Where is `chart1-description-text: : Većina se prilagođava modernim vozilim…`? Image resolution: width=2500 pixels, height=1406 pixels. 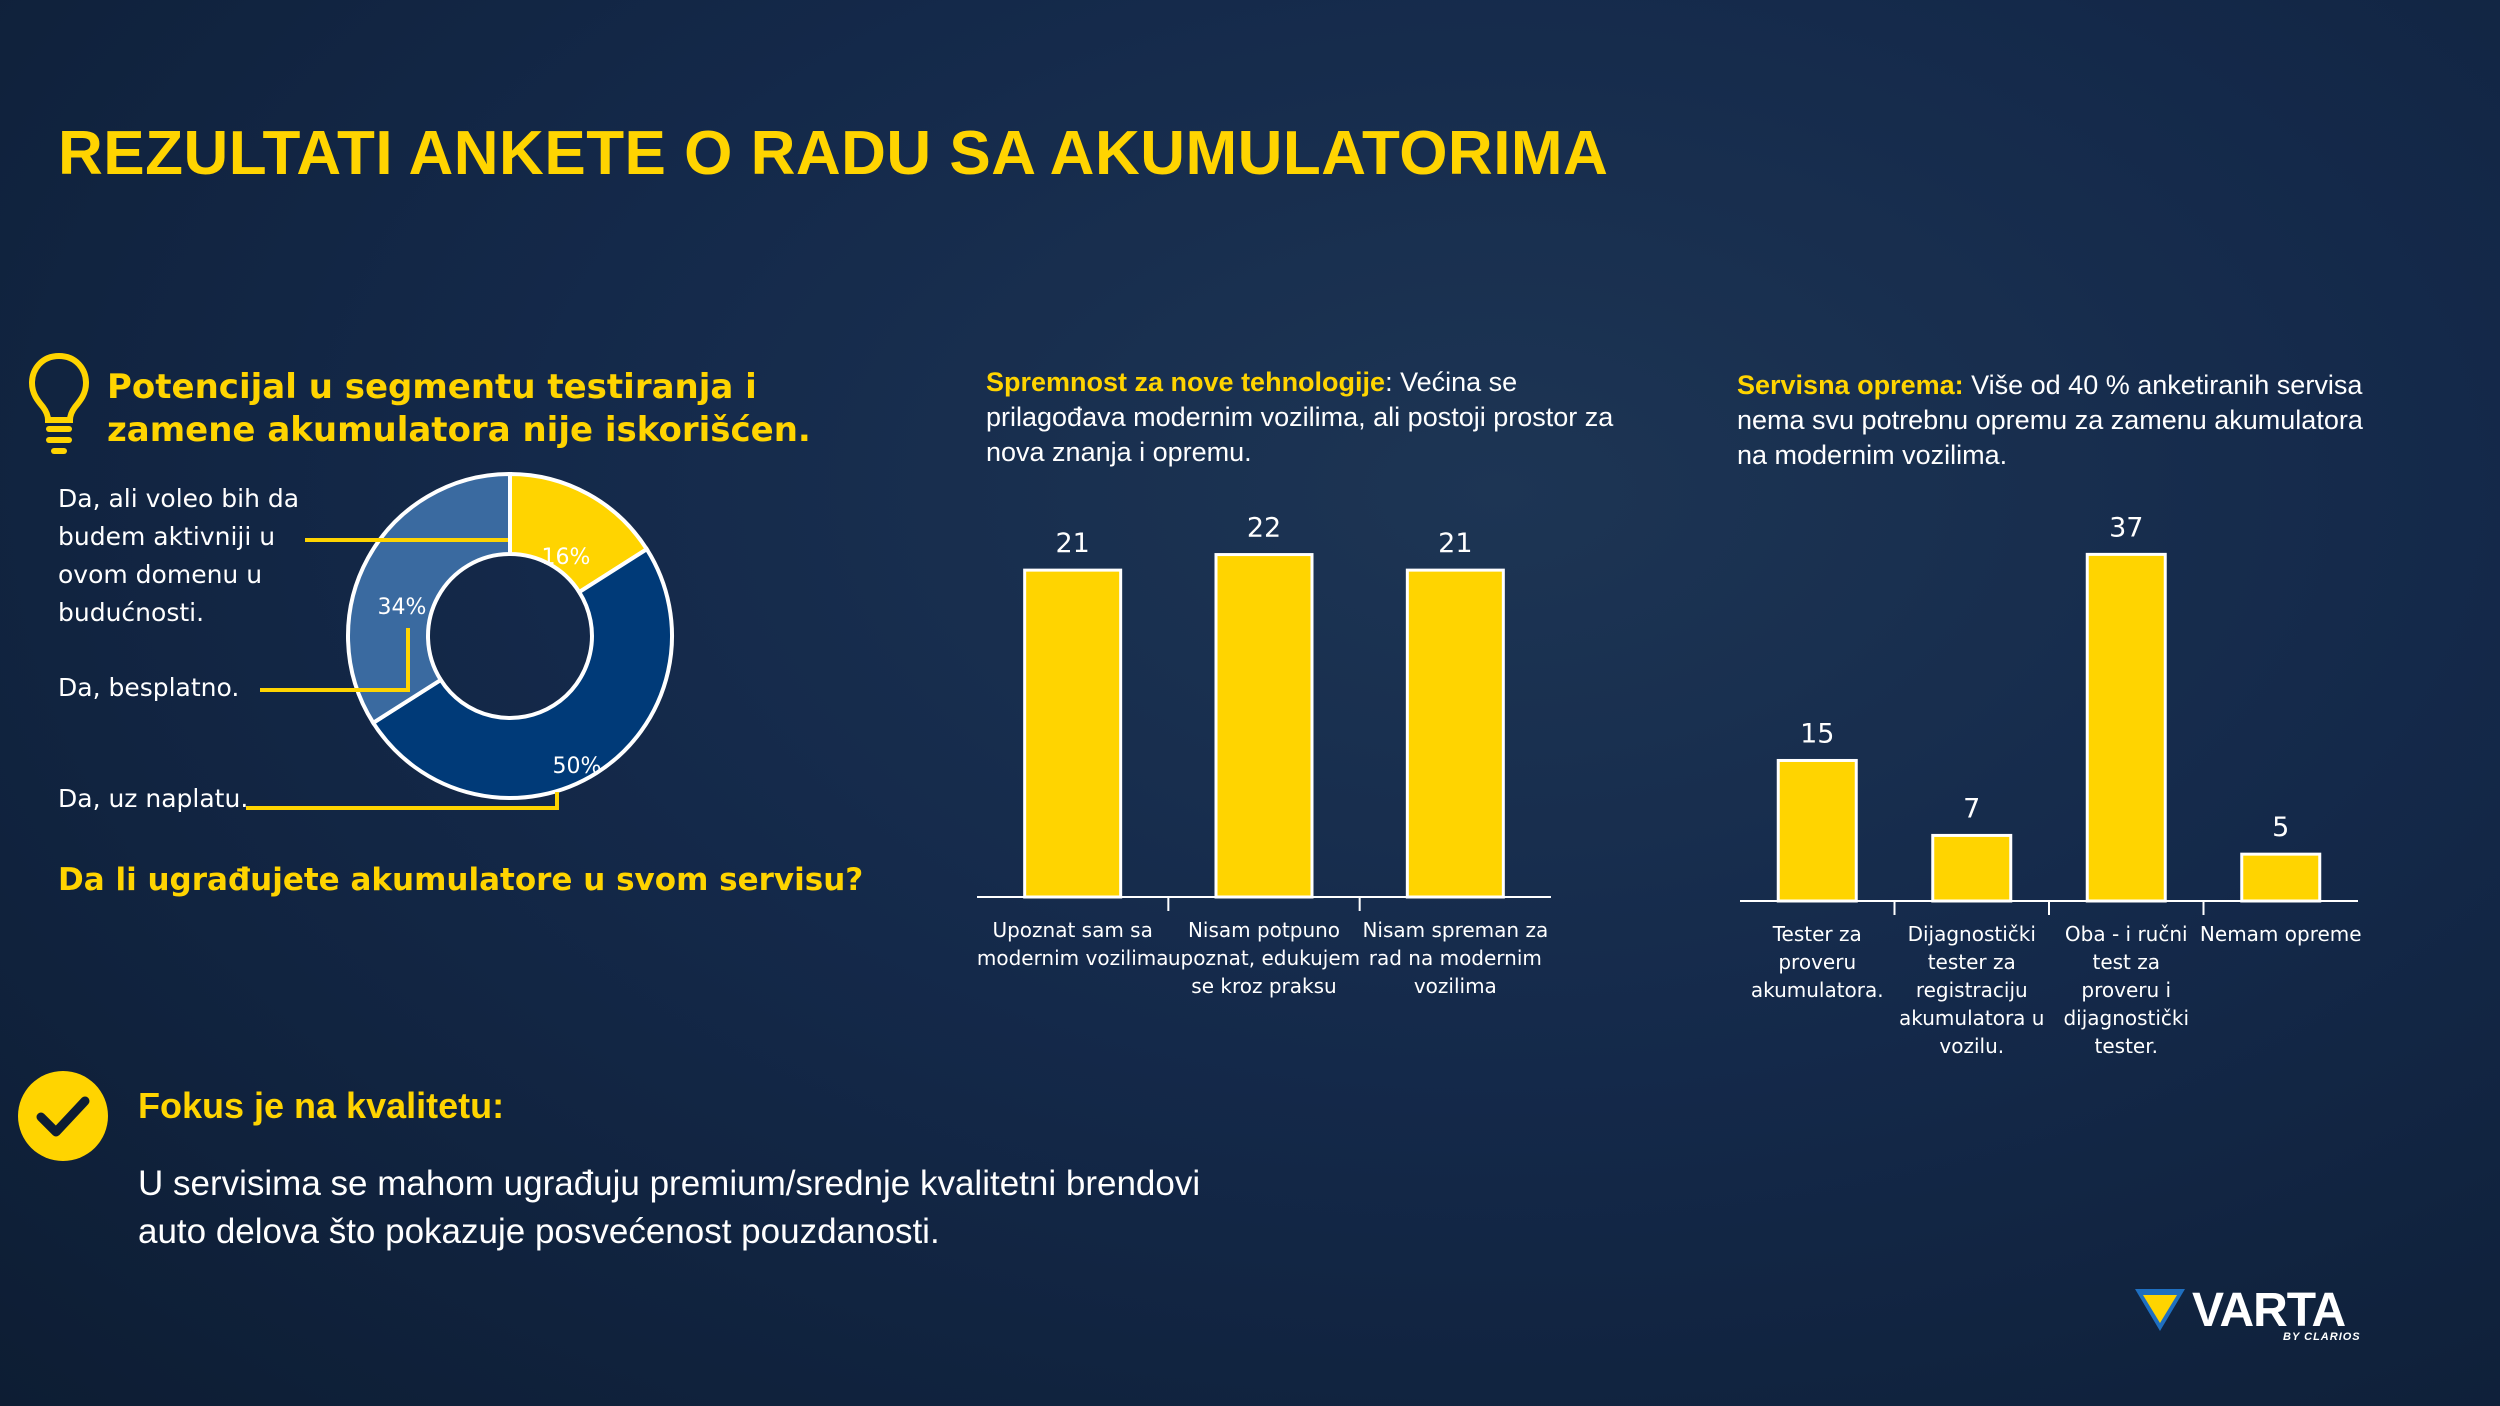
chart1-description-text: : Većina se prilagođava modernim vozilim… is located at coordinates (1300, 417).